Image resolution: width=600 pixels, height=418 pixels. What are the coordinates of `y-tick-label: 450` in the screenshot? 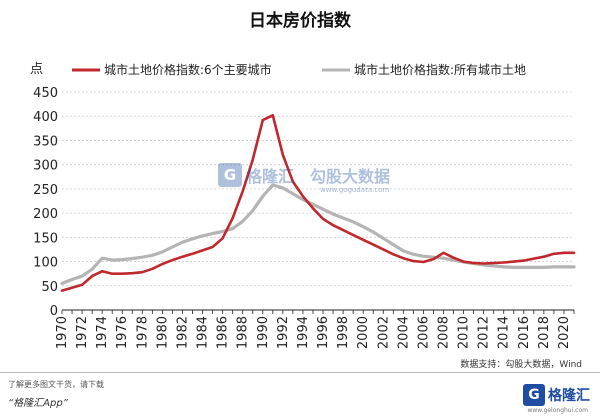 It's located at (45, 93).